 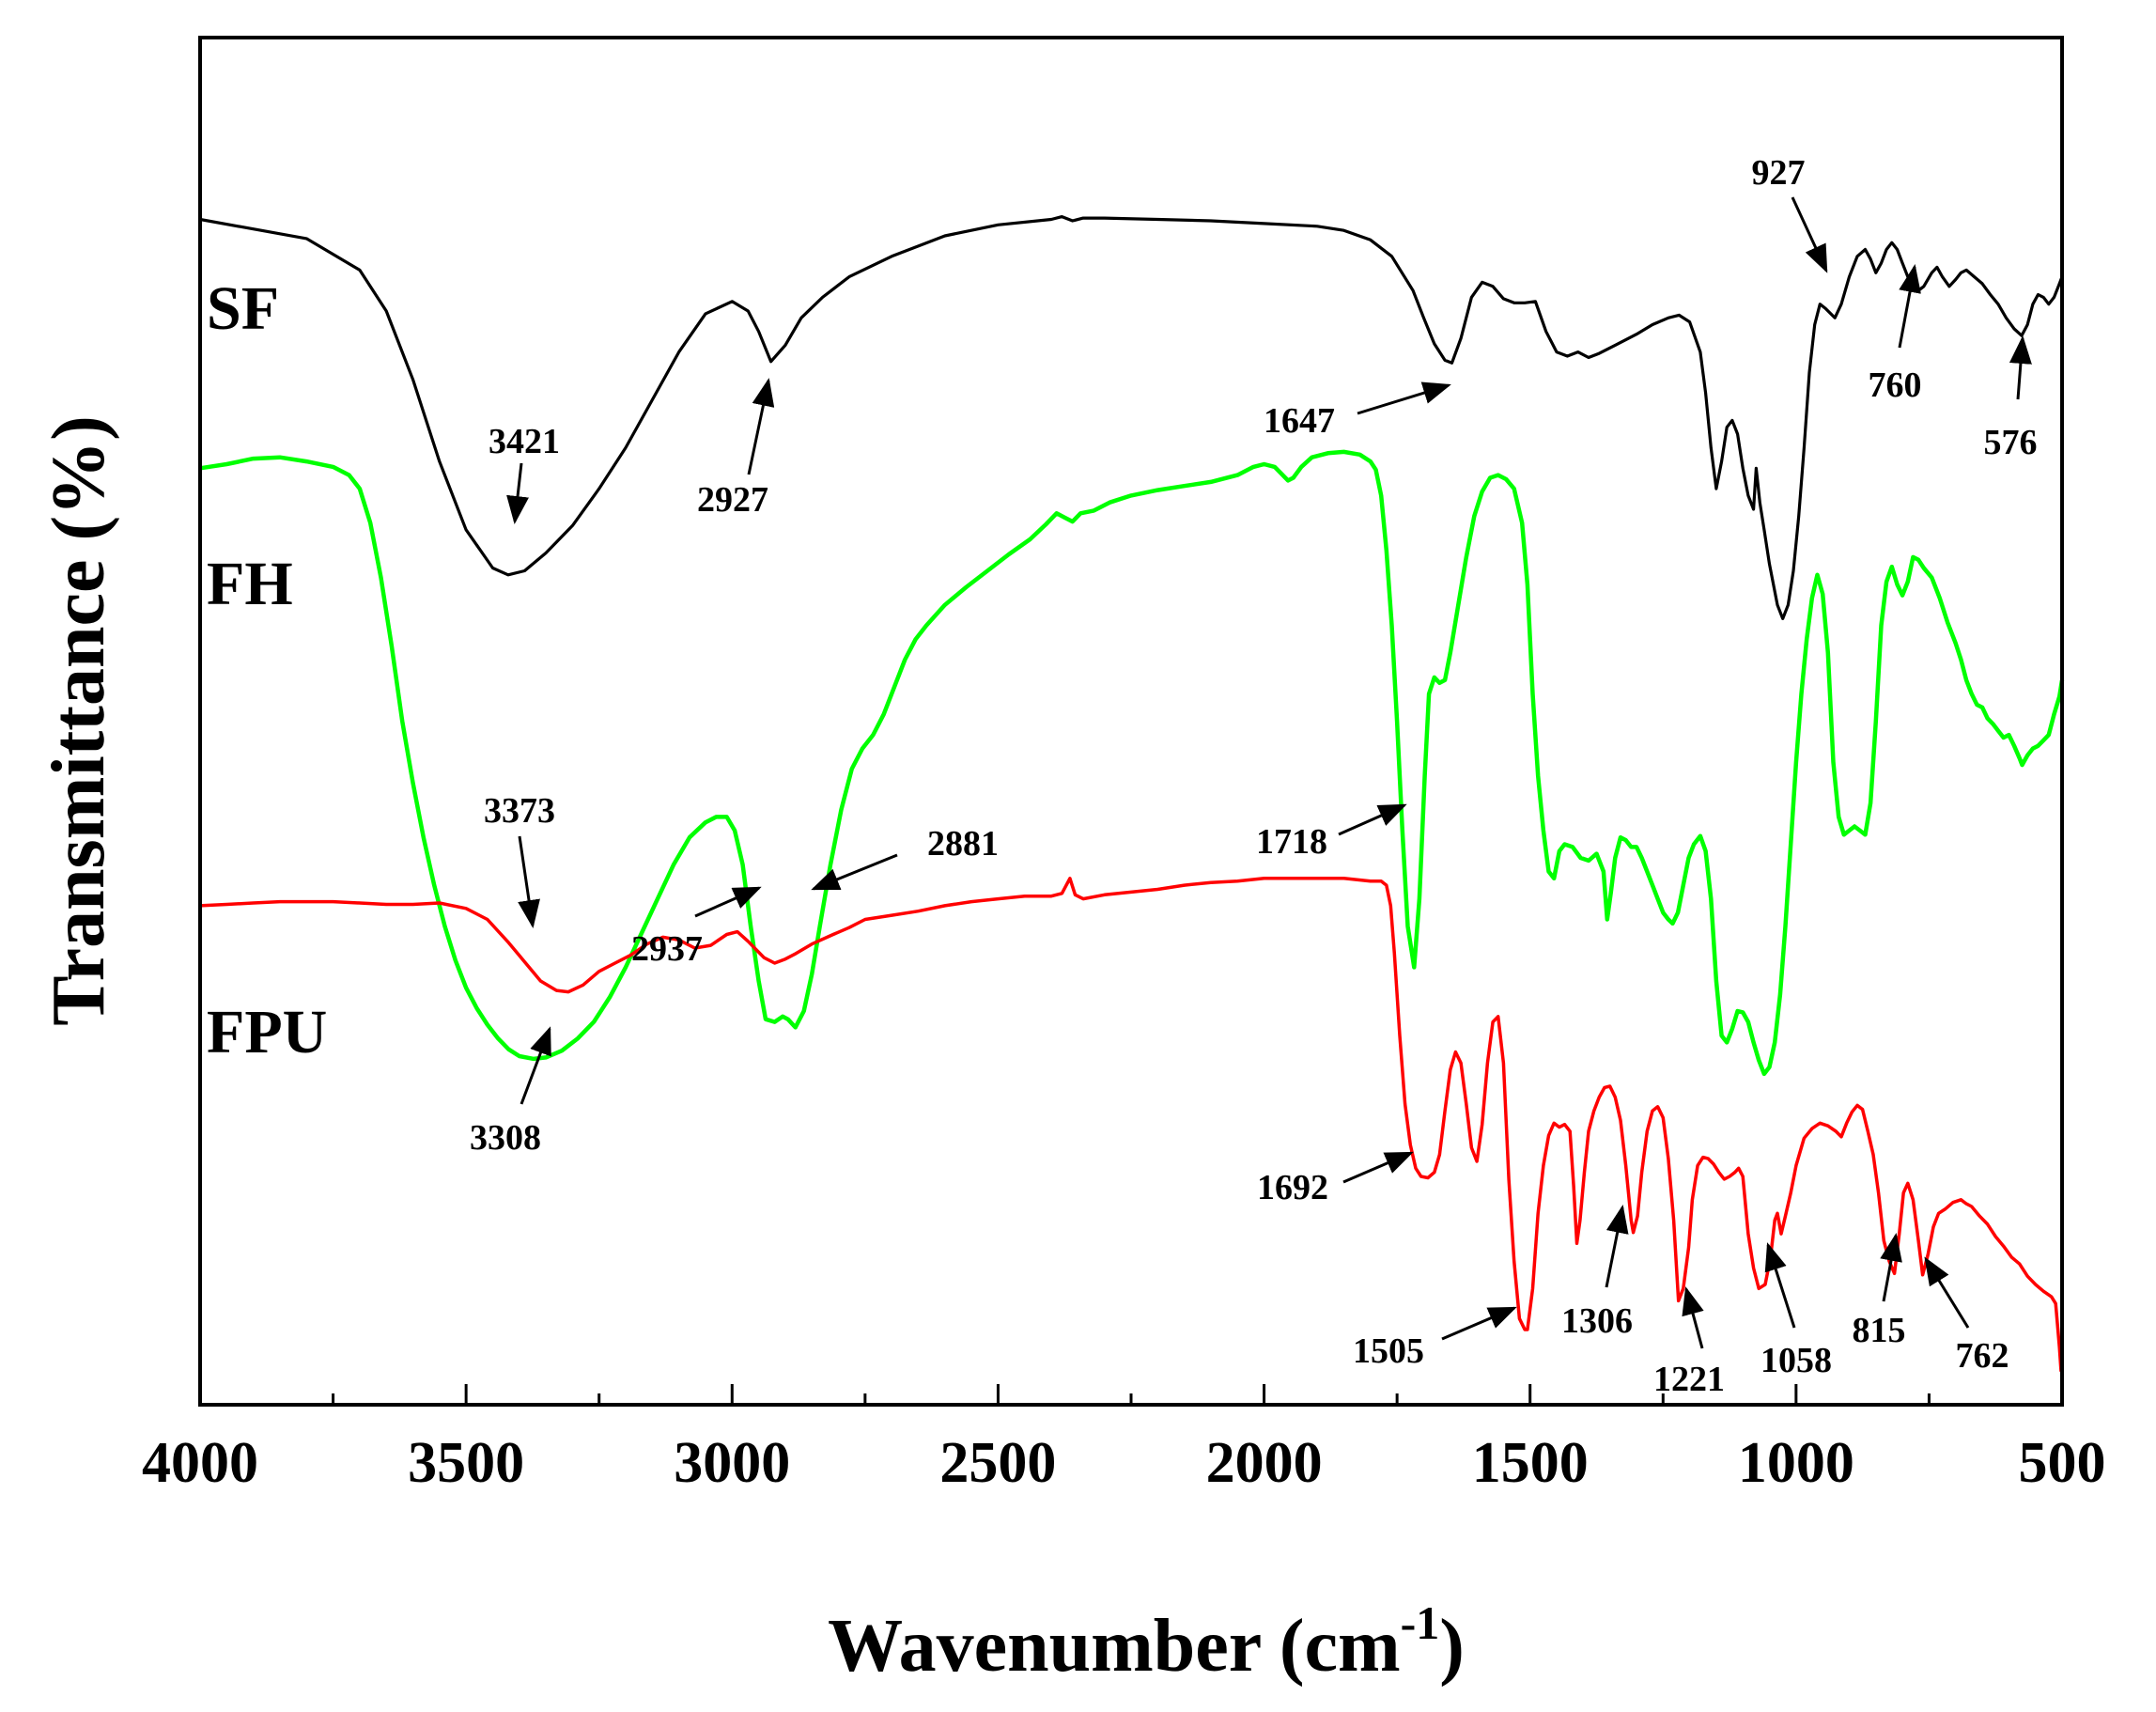 What do you see at coordinates (79, 720) in the screenshot?
I see `y-axis-title: Transmittance (%)` at bounding box center [79, 720].